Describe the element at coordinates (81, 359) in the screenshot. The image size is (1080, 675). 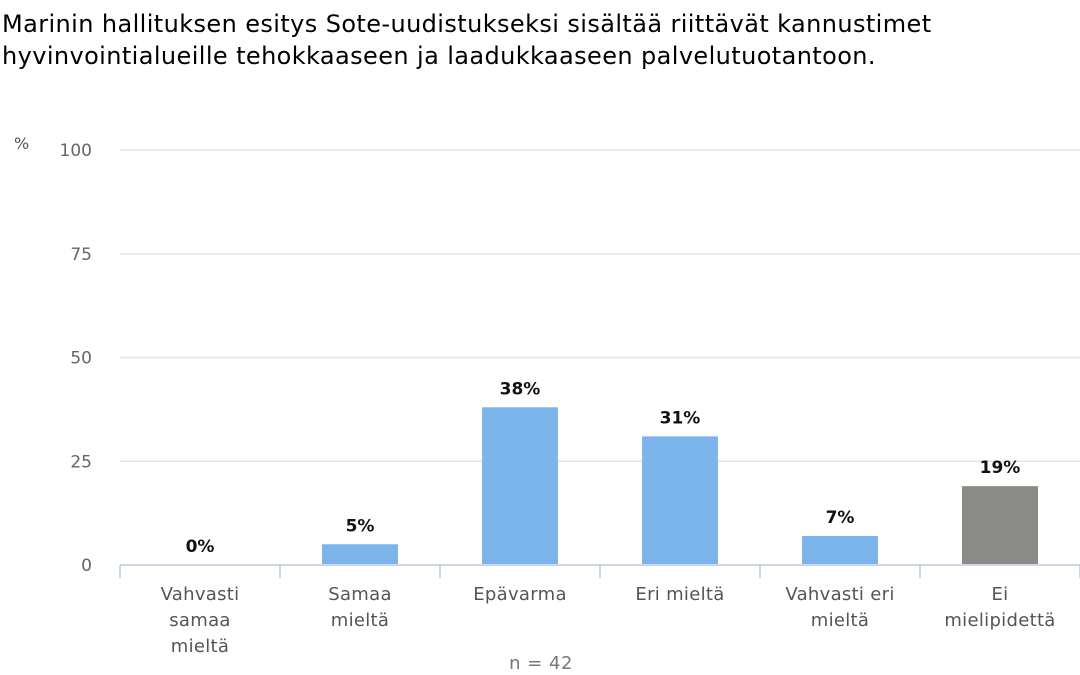
I see `y-tick-label: 50` at that location.